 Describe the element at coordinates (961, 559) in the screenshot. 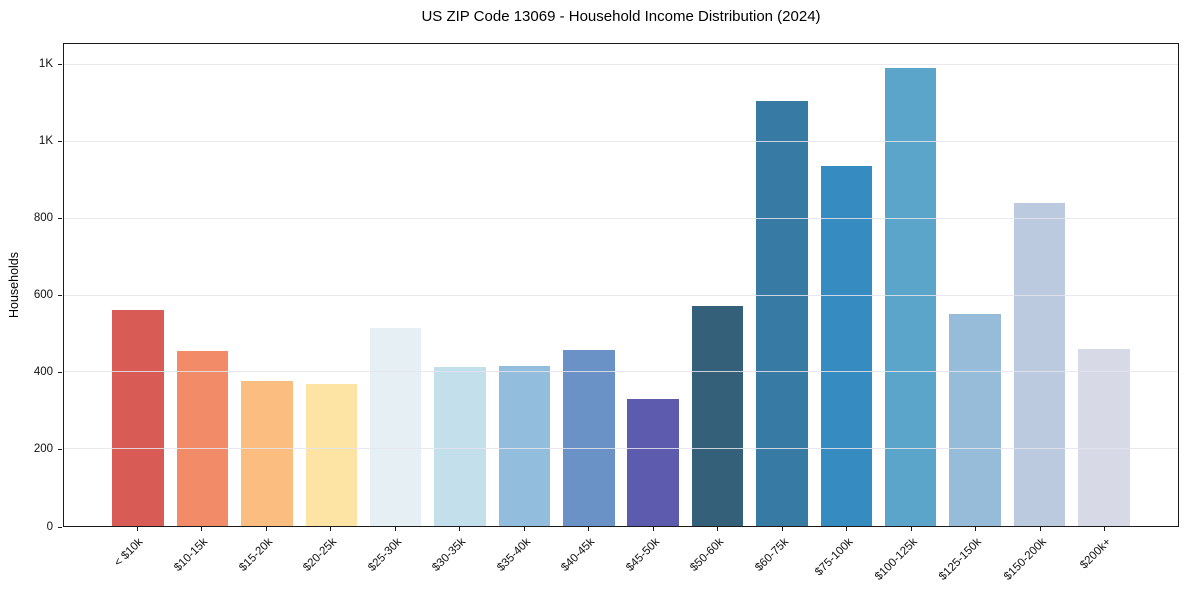

I see `x-tick-label: $125-150k` at that location.